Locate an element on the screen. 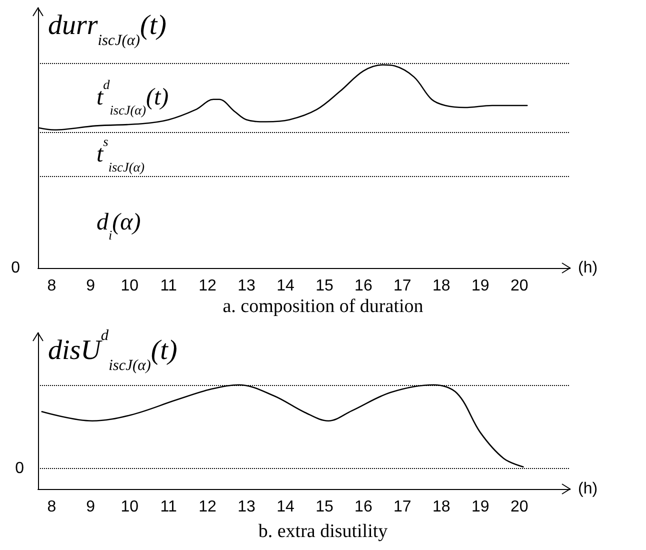 Image resolution: width=646 pixels, height=550 pixels. text: 0 is located at coordinates (15, 268).